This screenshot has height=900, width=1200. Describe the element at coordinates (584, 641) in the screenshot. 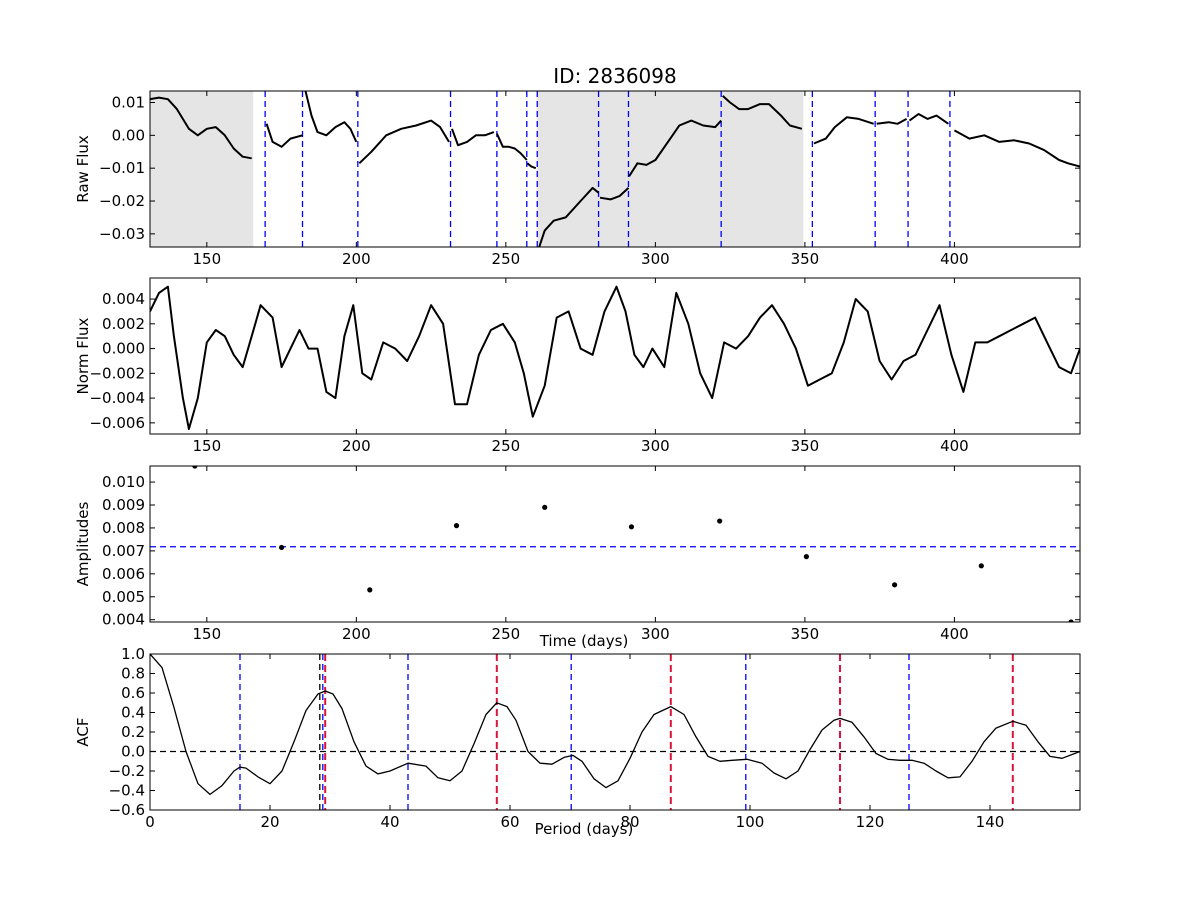

I see `amplitudes-x-axis-label: Time (days)` at that location.